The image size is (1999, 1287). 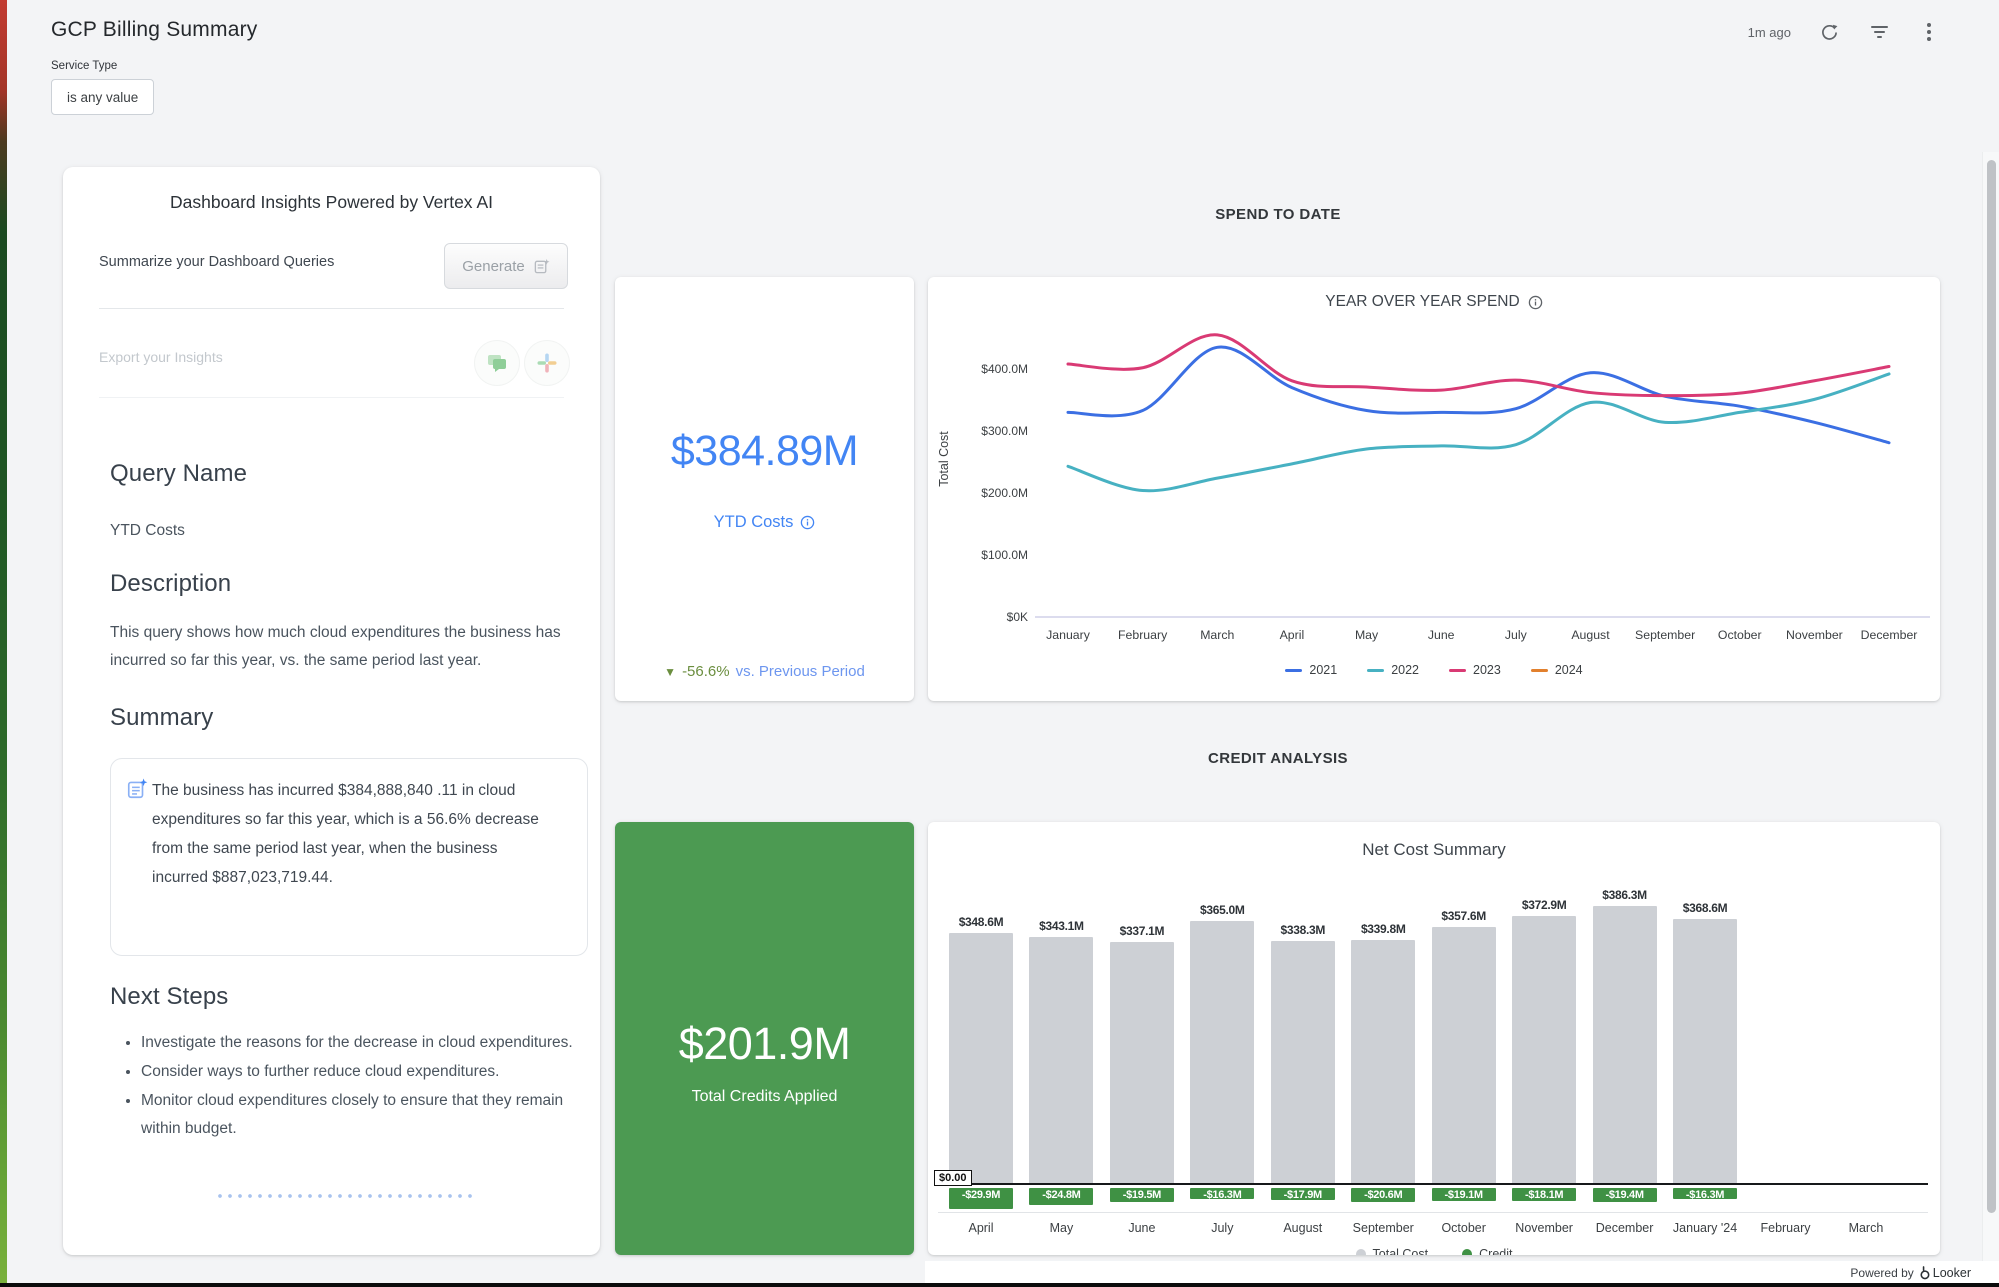 What do you see at coordinates (1004, 555) in the screenshot?
I see `y-axis-tick-label: $100.0M` at bounding box center [1004, 555].